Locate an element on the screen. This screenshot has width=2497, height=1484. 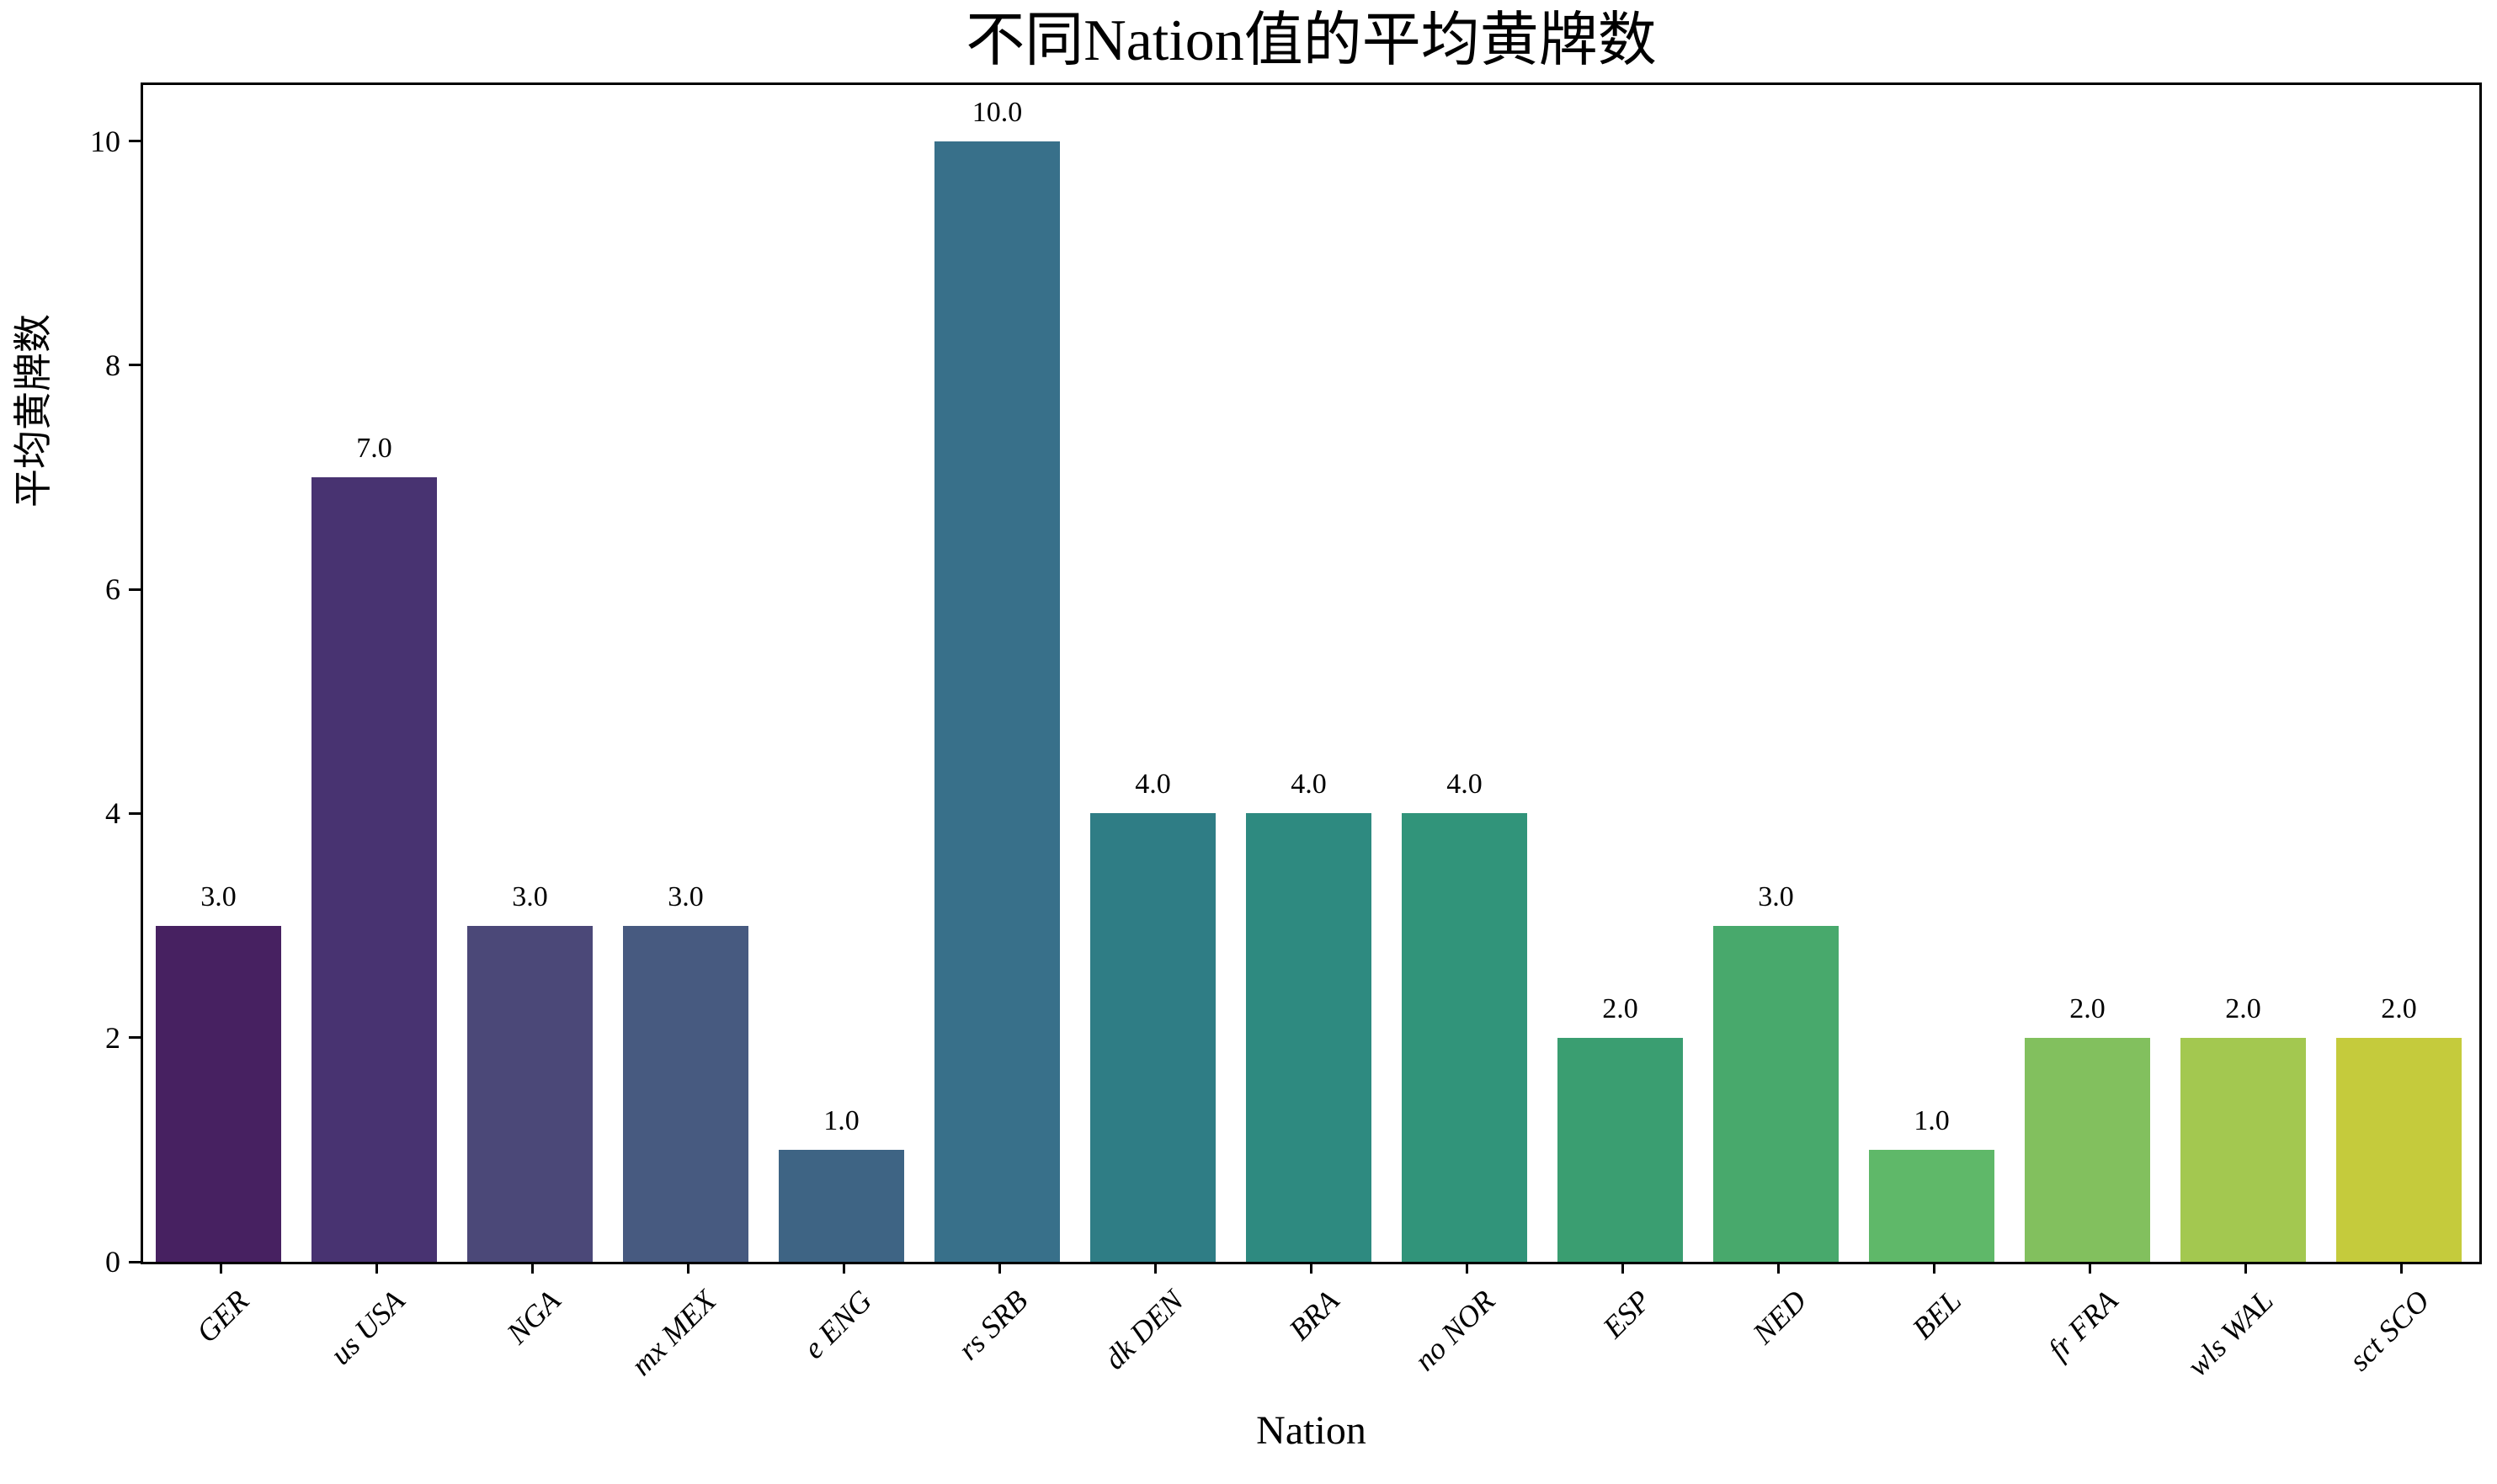
value-label-no NOR: 4.0 is located at coordinates (1465, 785).